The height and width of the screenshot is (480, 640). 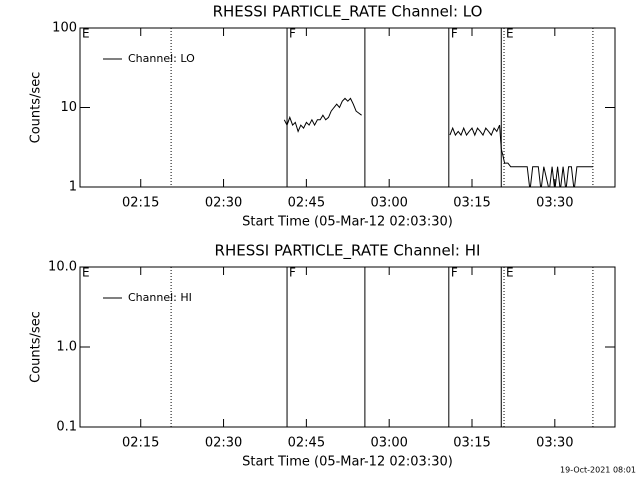 I want to click on y-tick-label: 10.0, so click(x=62, y=267).